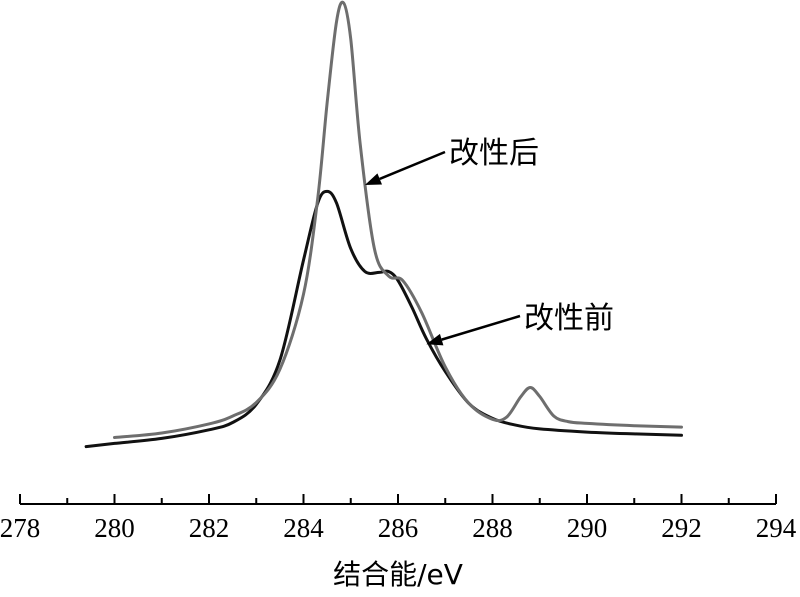 The width and height of the screenshot is (800, 597). Describe the element at coordinates (20, 528) in the screenshot. I see `x-tick-label: 278` at that location.